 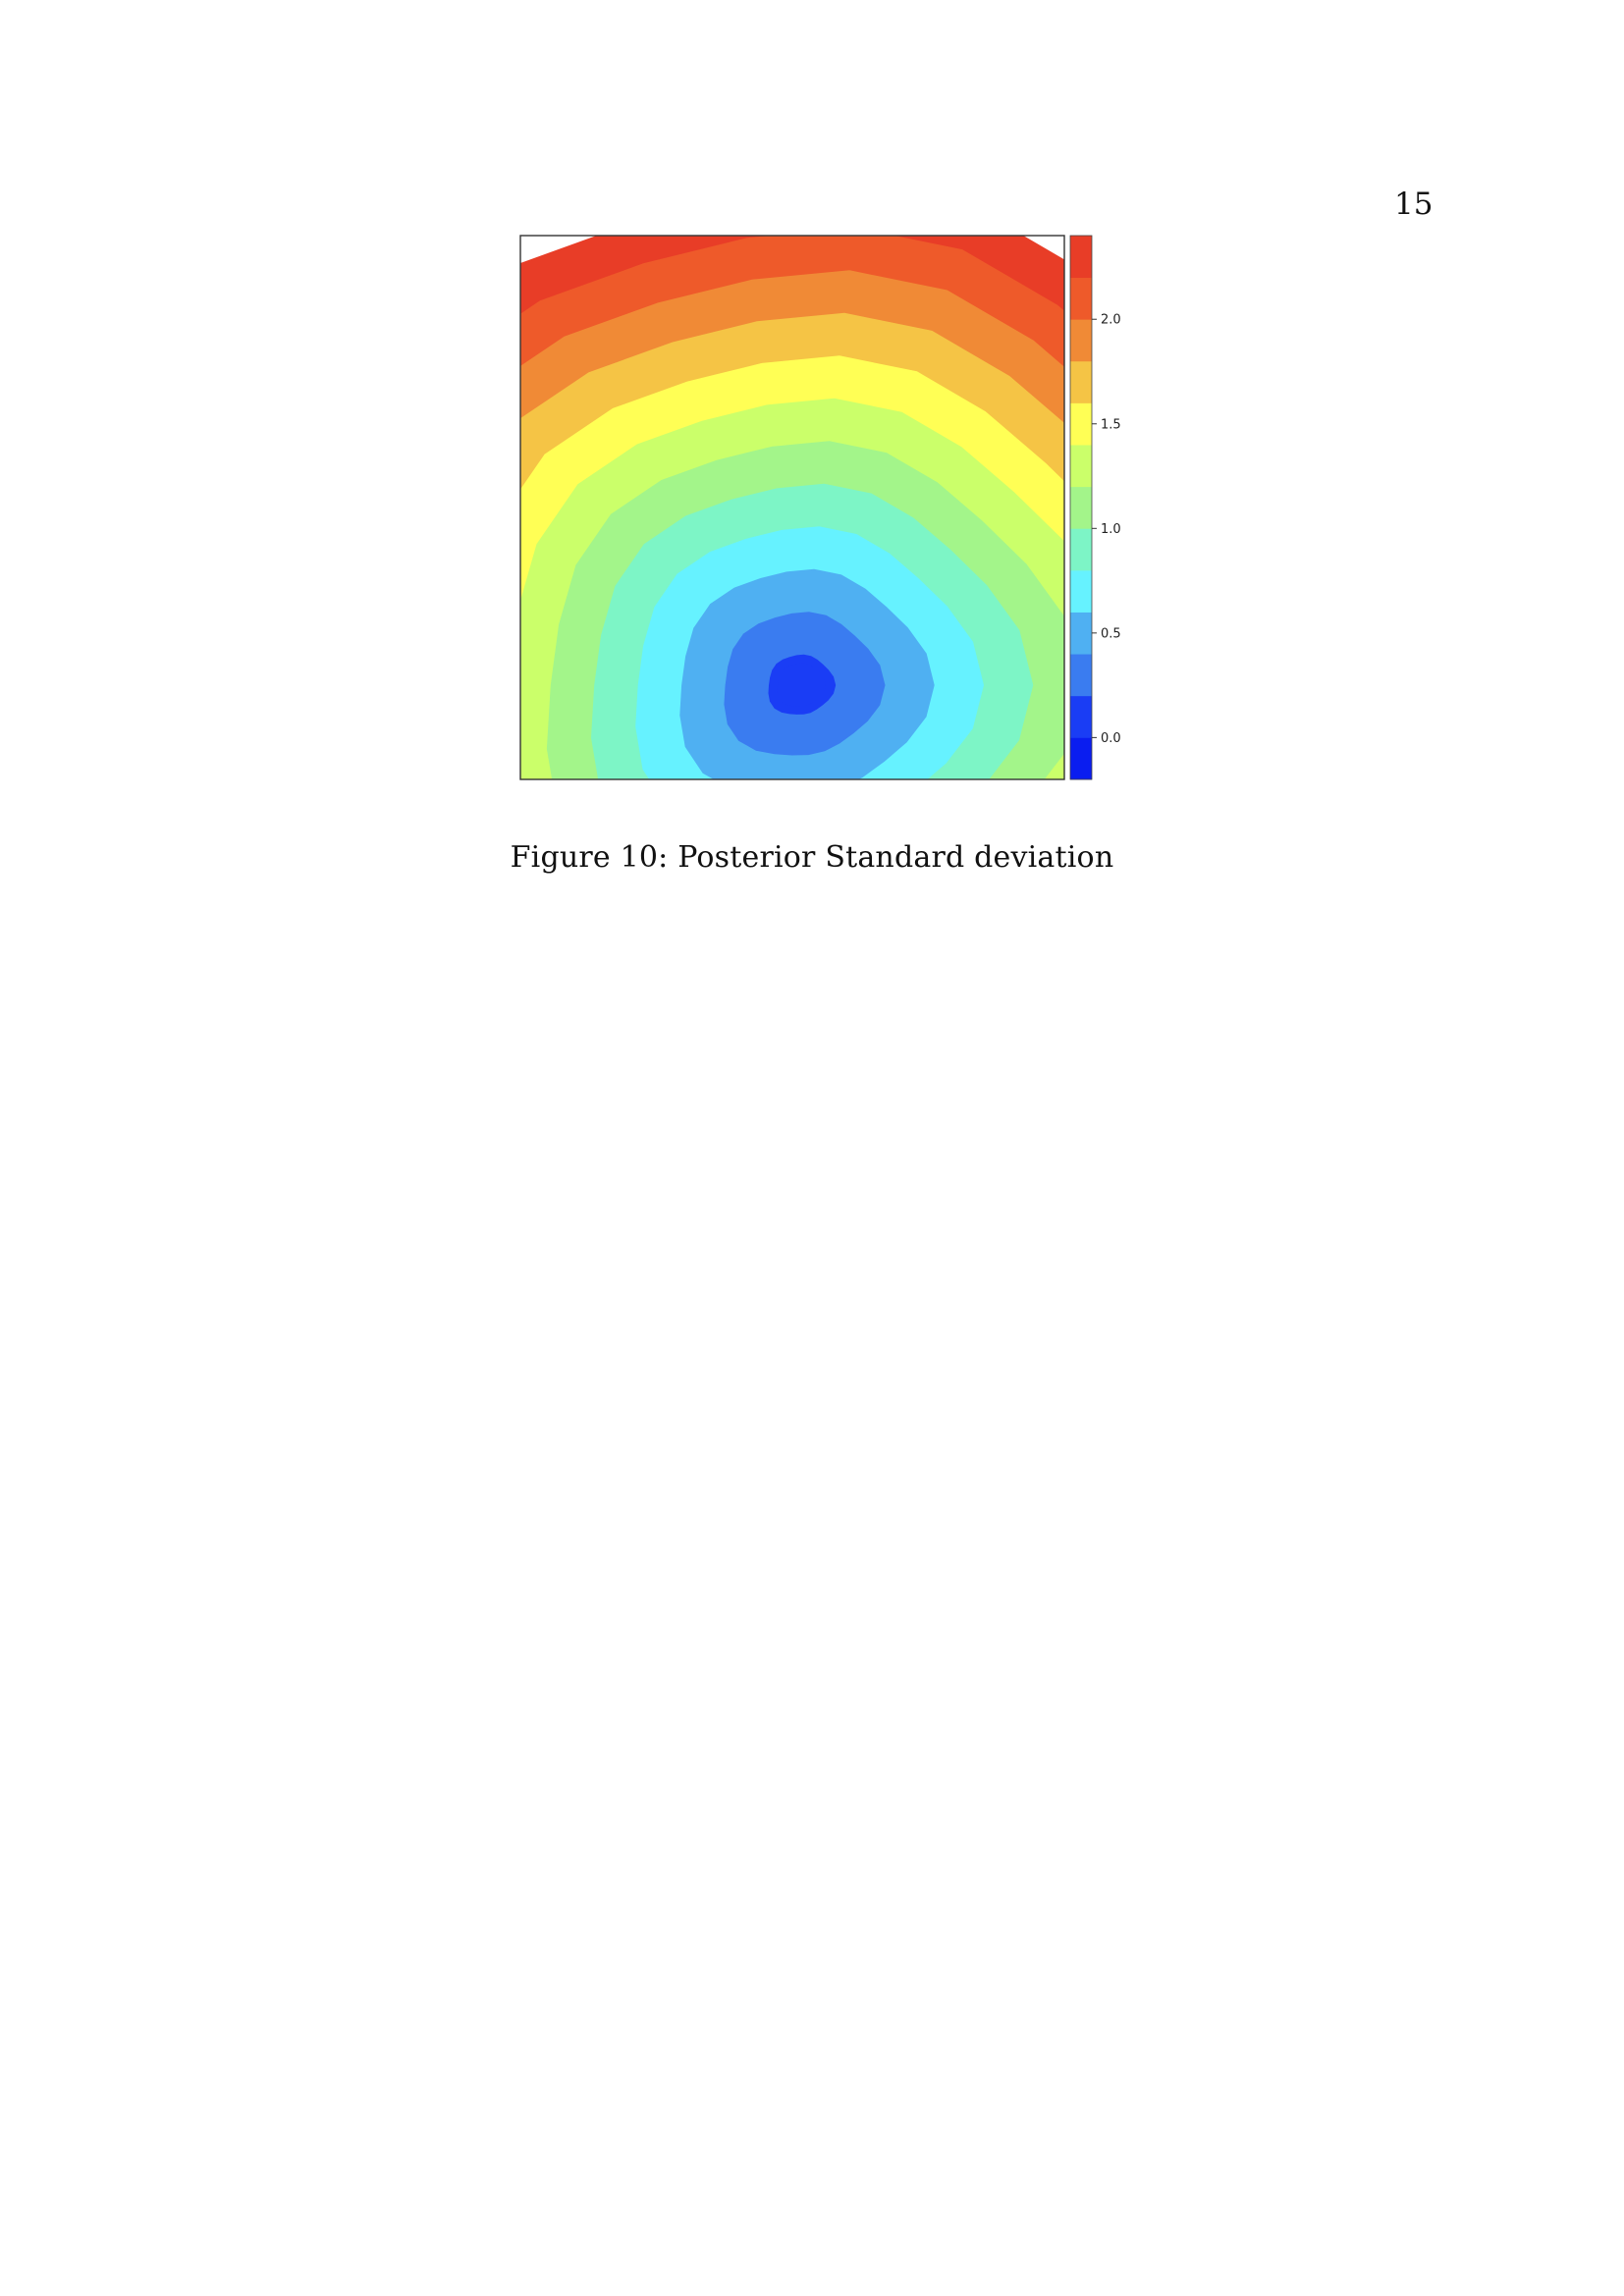 I want to click on colorbar-frame, so click(x=1081, y=507).